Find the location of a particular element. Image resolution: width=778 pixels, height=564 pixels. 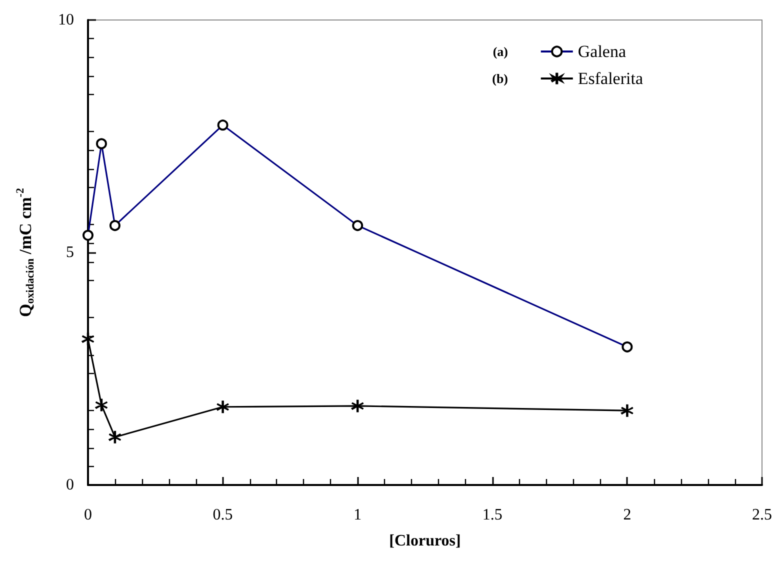

x-axis-title: [Cloruros] is located at coordinates (425, 541).